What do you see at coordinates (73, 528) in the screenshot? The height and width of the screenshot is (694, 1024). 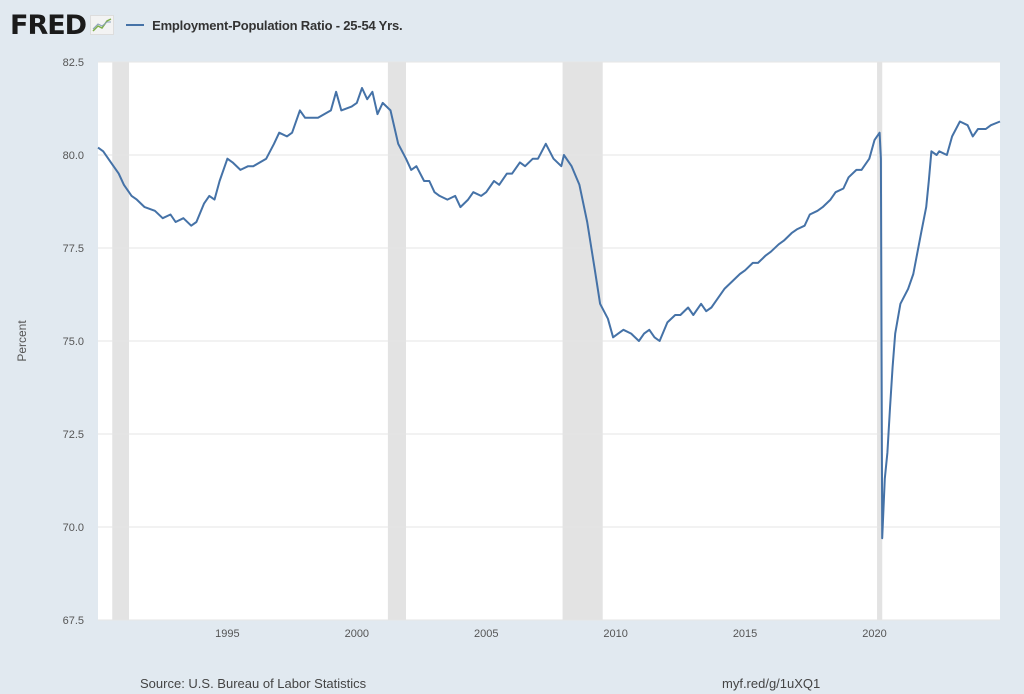 I see `y-tick-label: 70.0` at bounding box center [73, 528].